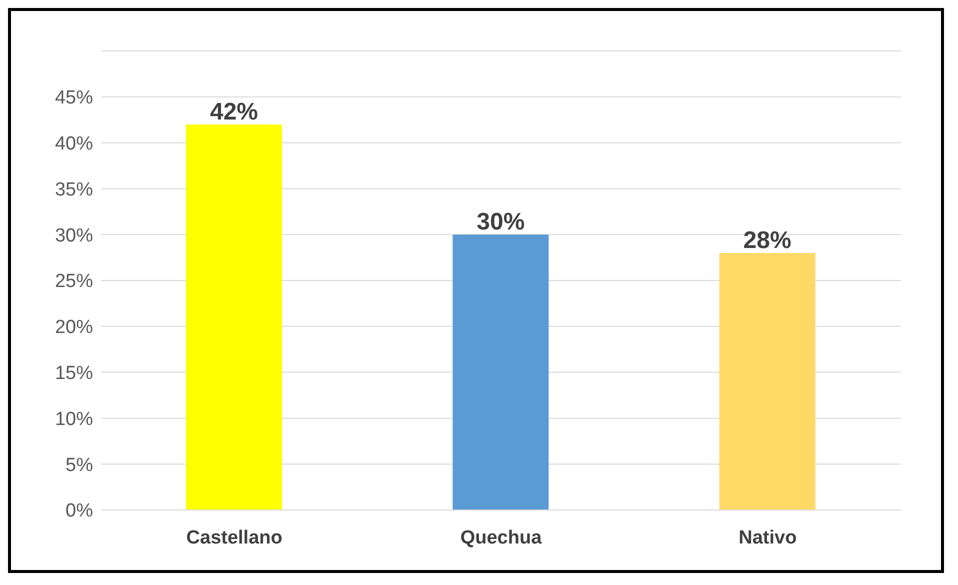  What do you see at coordinates (74, 281) in the screenshot?
I see `y-tick-label: 25%` at bounding box center [74, 281].